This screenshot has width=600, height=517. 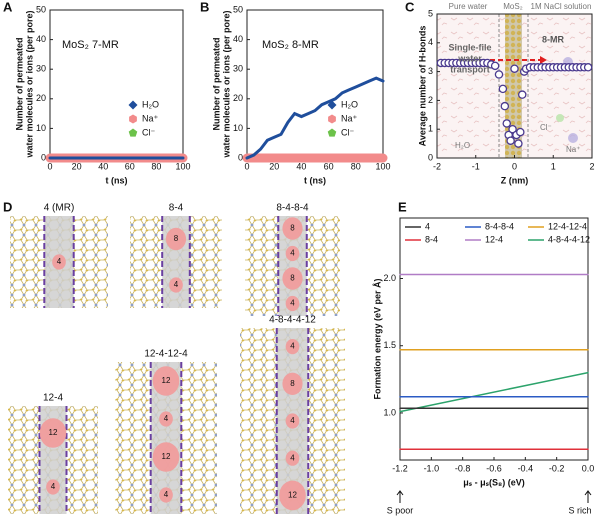 What do you see at coordinates (573, 149) in the screenshot?
I see `callout: Na⁺` at bounding box center [573, 149].